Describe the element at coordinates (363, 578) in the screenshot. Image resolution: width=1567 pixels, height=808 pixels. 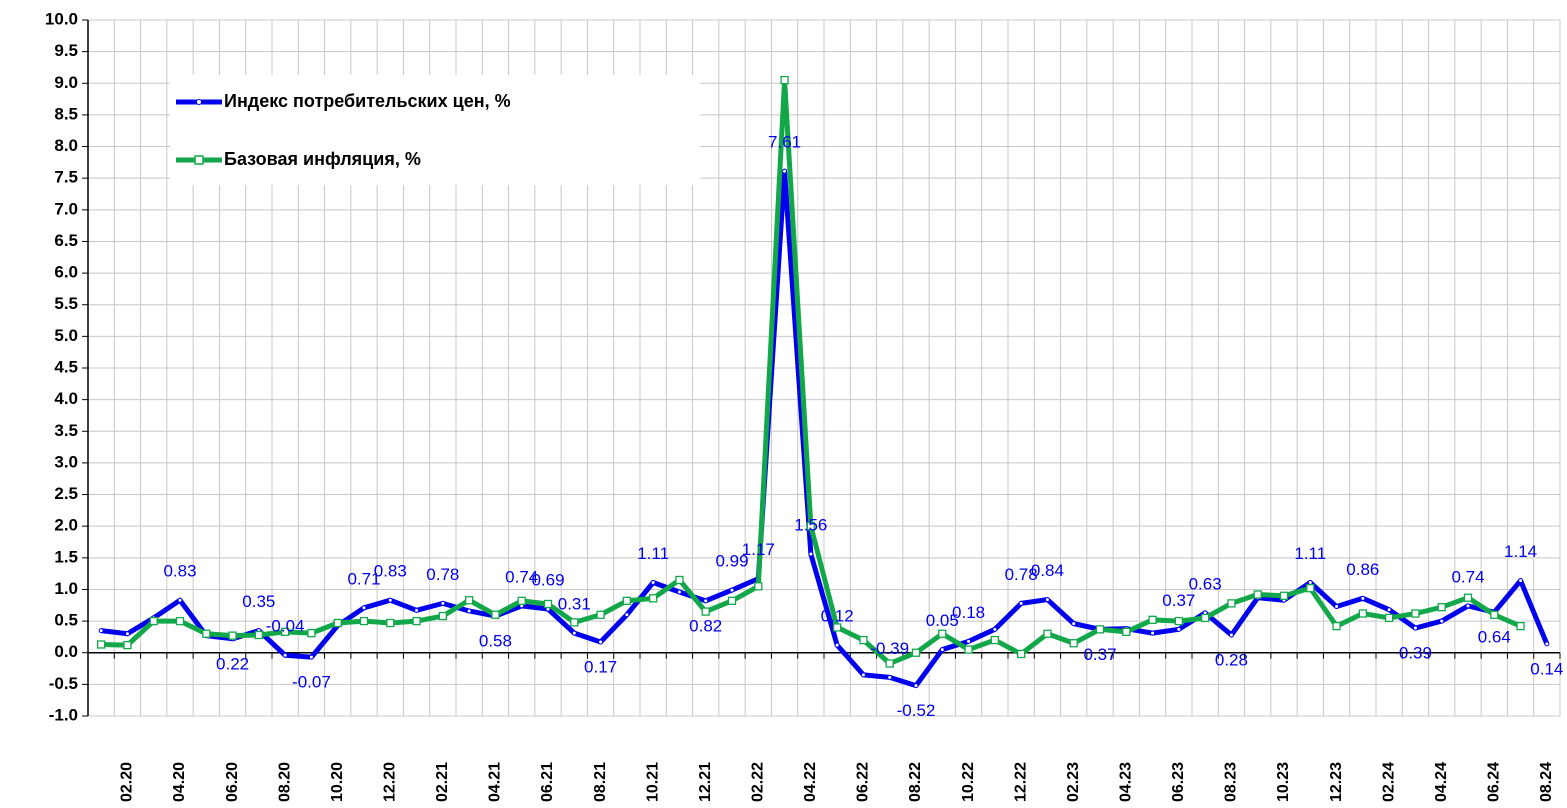
I see `data-label: 0.71` at that location.